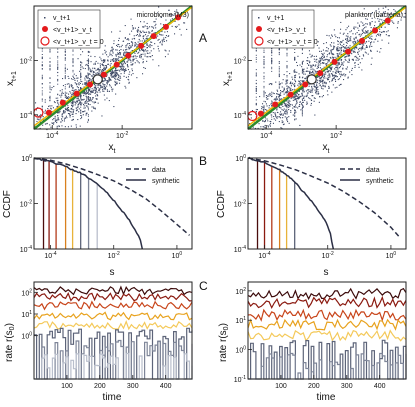  What do you see at coordinates (391, 255) in the screenshot?
I see `x-tick-label: 100` at bounding box center [391, 255].